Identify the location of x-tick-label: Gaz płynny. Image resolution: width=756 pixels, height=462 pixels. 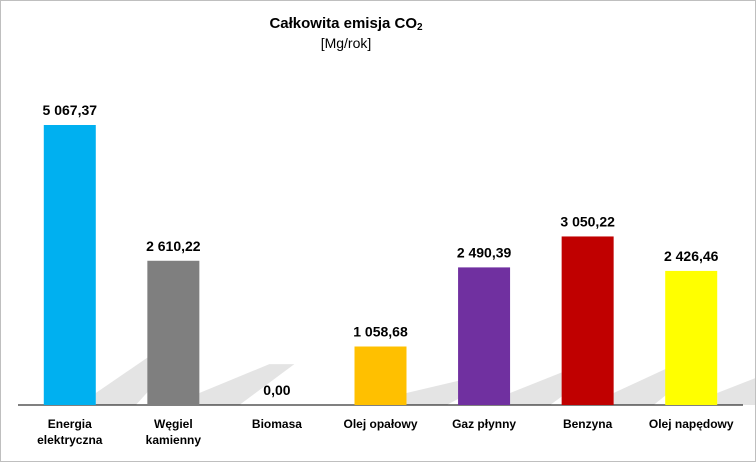
(484, 424).